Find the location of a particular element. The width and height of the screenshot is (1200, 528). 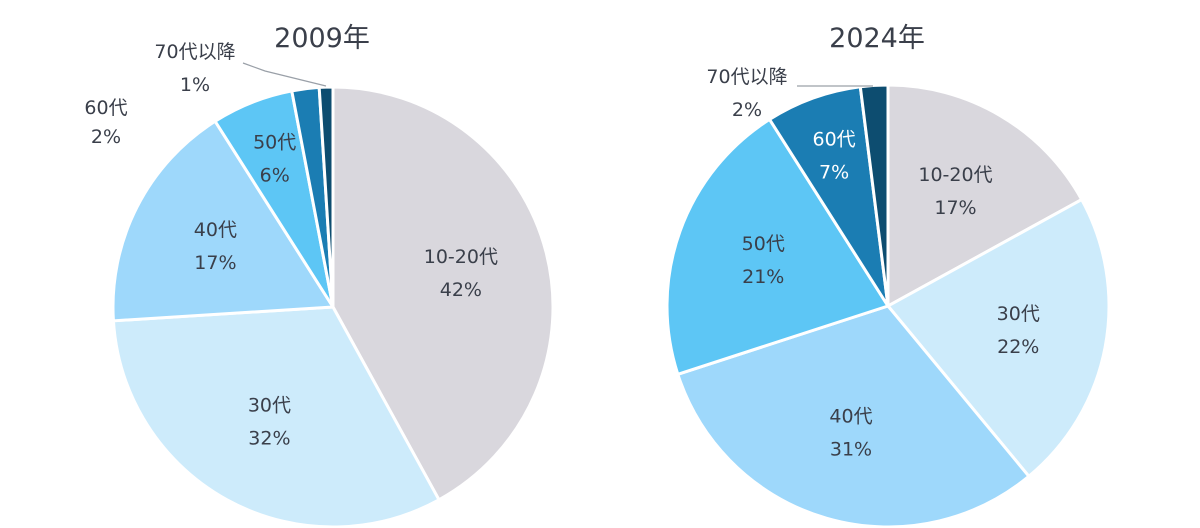

chart-title: 2009年 is located at coordinates (322, 38).